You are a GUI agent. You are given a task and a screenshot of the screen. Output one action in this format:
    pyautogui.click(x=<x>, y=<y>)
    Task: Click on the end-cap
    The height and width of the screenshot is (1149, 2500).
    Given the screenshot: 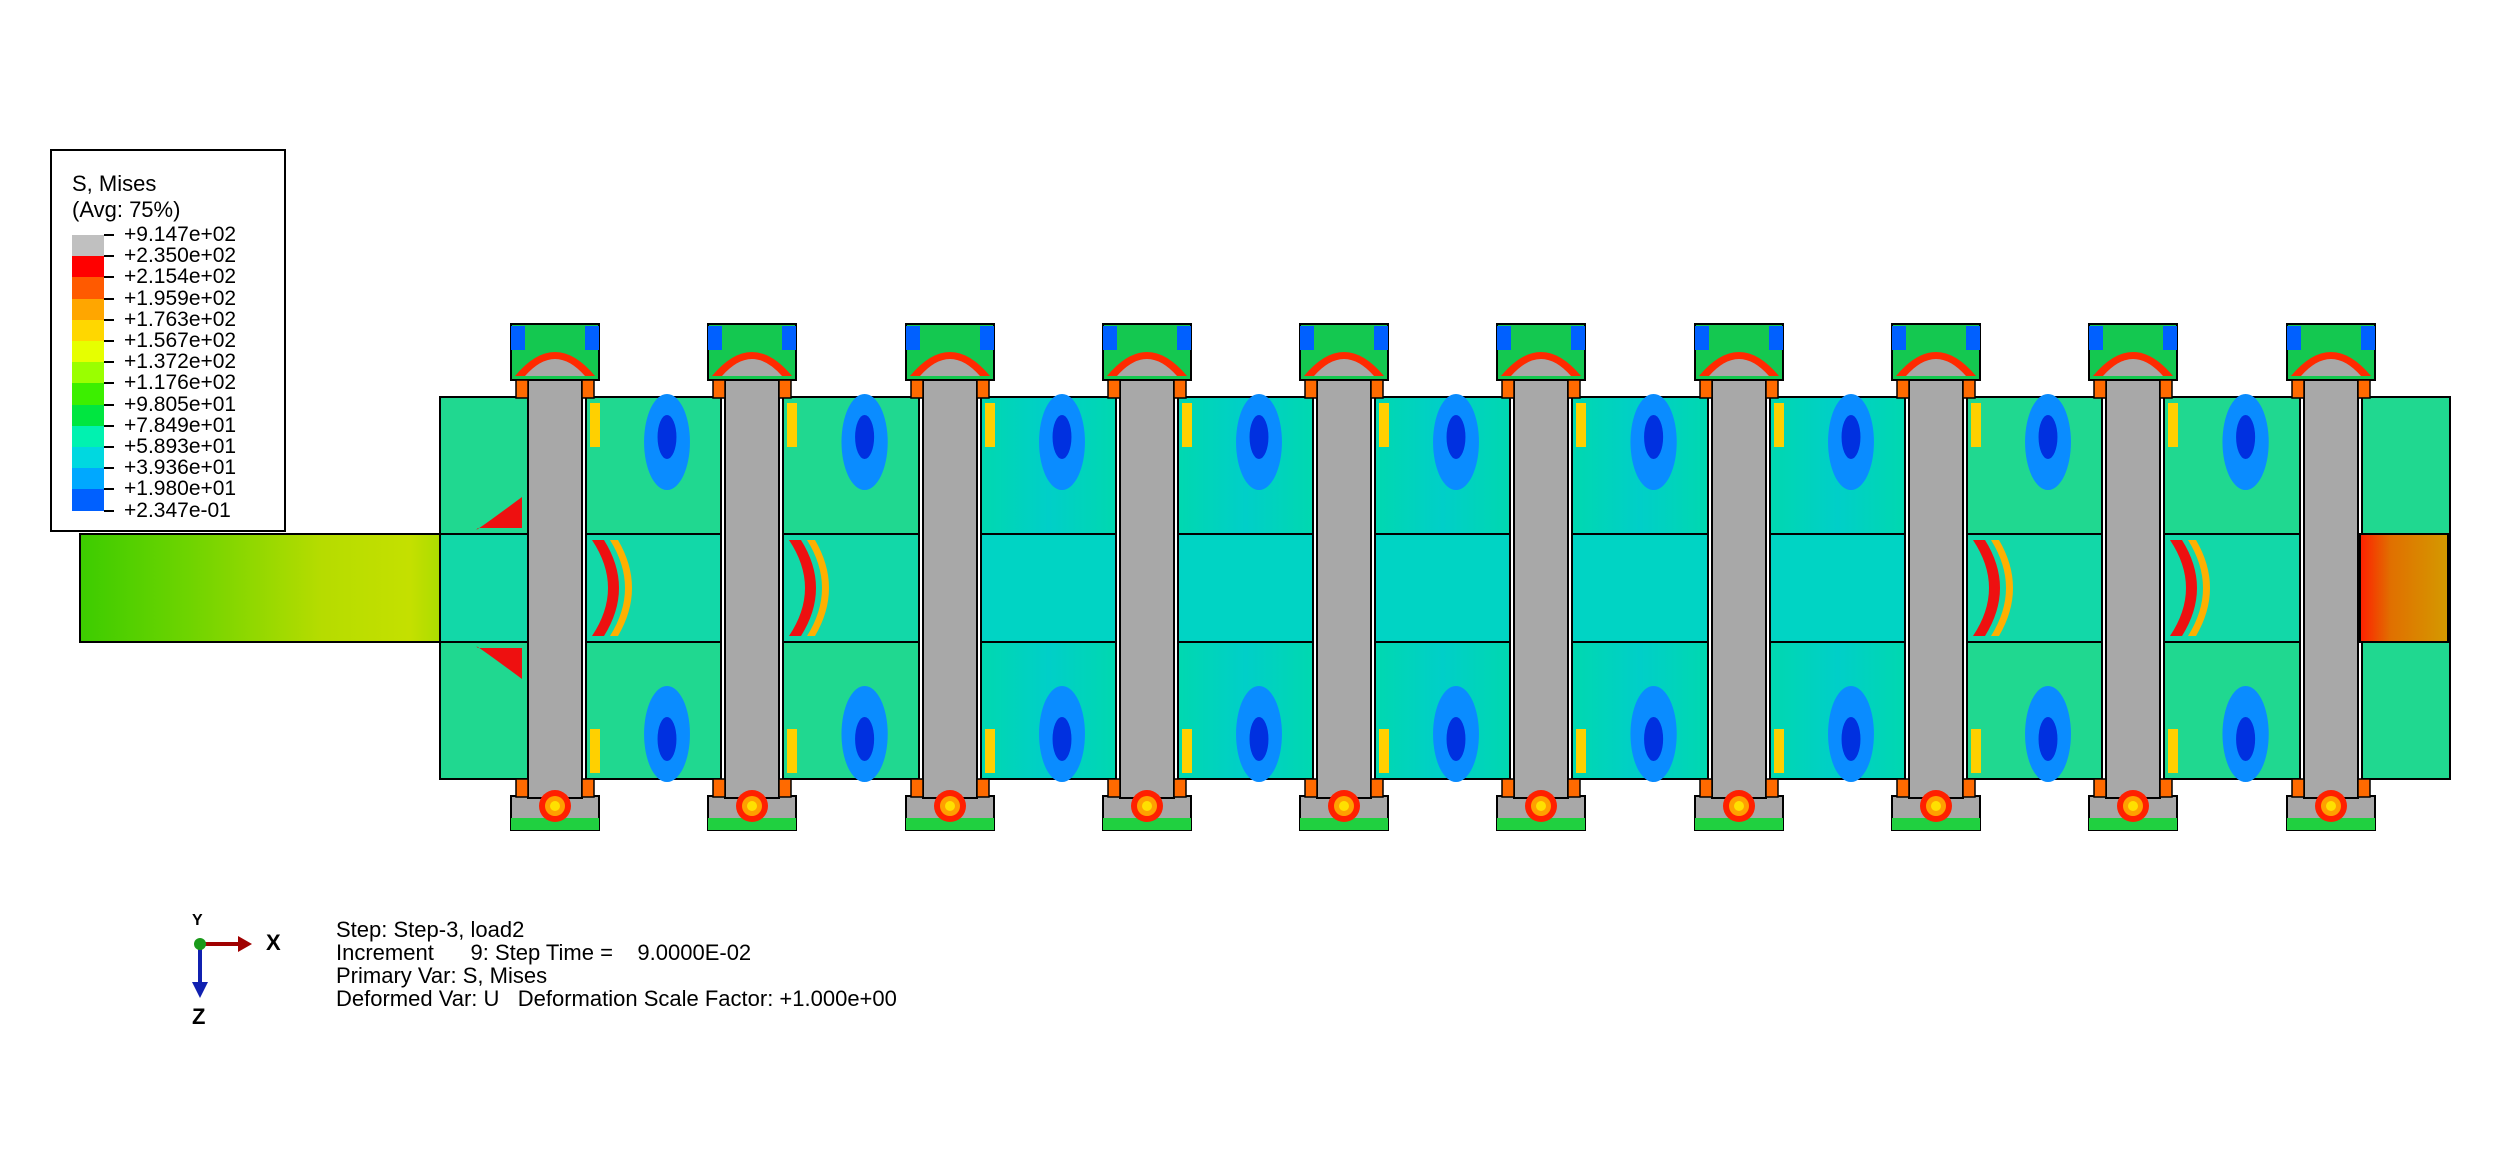 What is the action you would take?
    pyautogui.click(x=2404, y=588)
    